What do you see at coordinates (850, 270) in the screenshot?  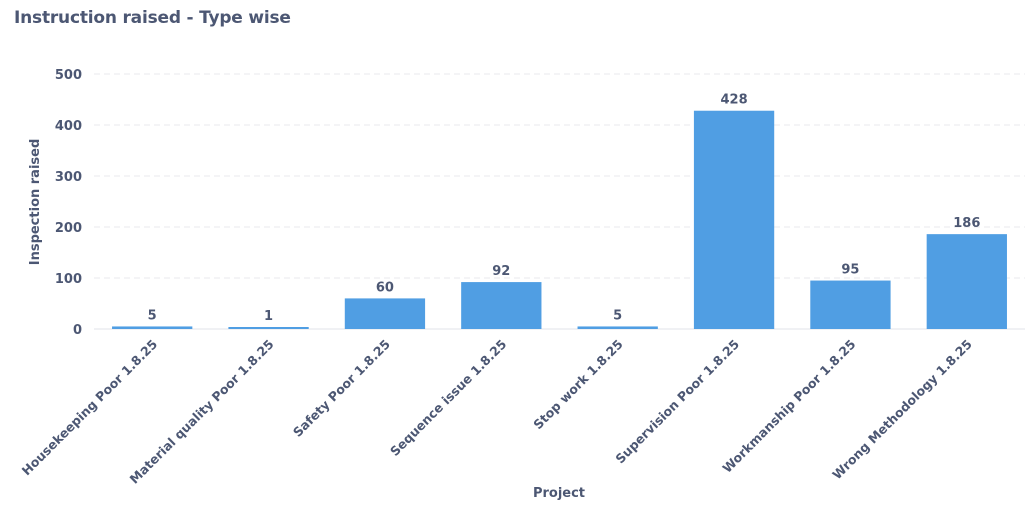 I see `data-label: 95` at bounding box center [850, 270].